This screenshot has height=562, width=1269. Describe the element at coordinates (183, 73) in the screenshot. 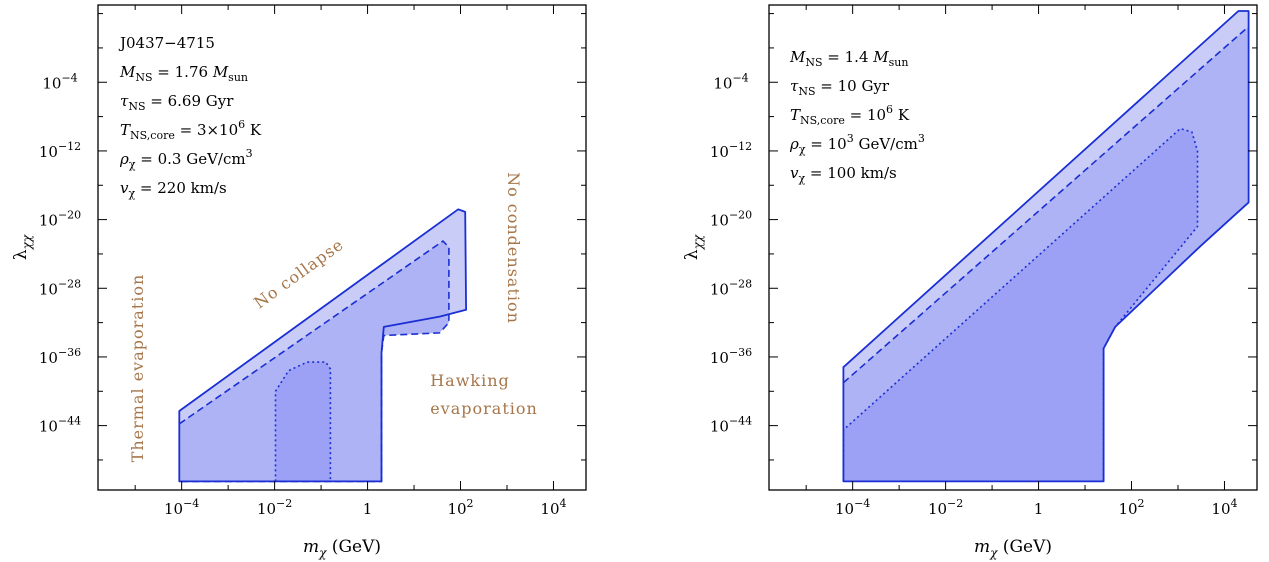

I see `info-line: MNS = 1.76 Msun` at that location.